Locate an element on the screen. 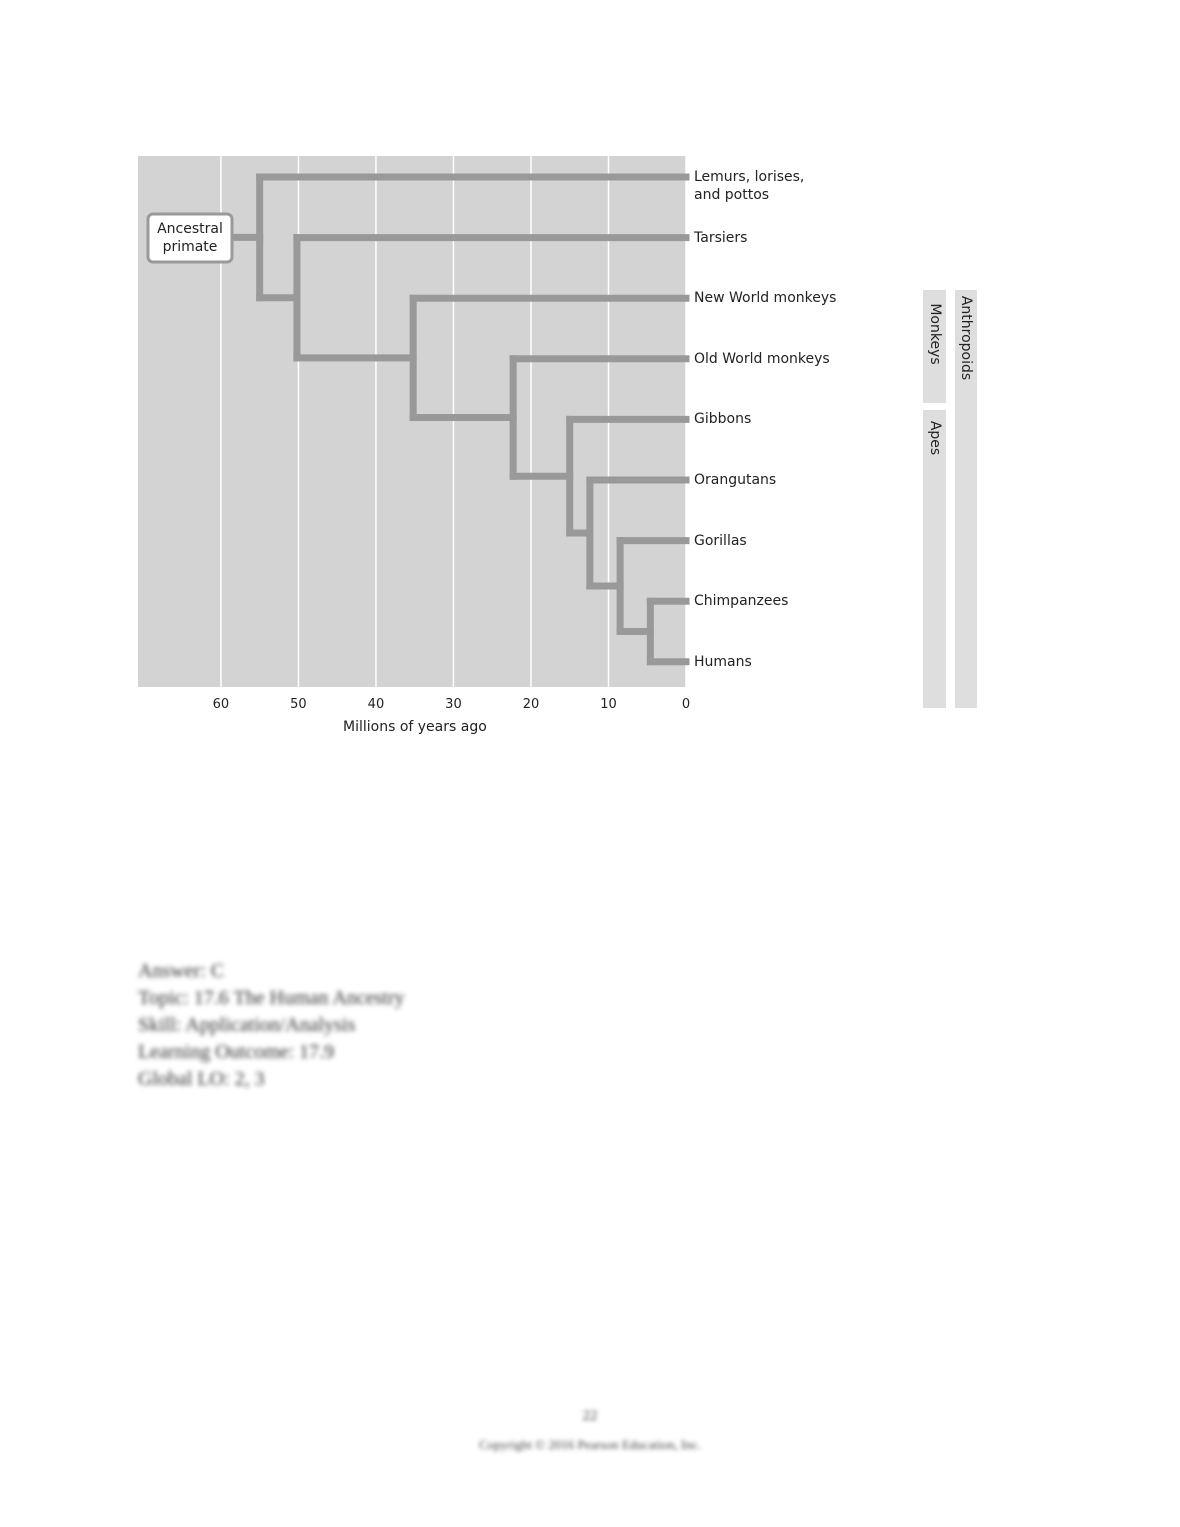  taxon-label: New World monkeys is located at coordinates (765, 298).